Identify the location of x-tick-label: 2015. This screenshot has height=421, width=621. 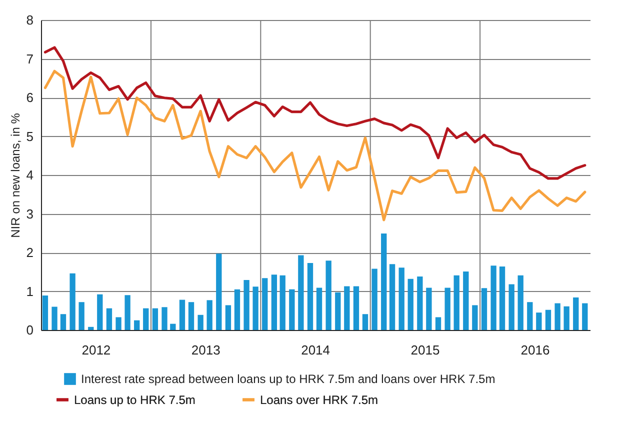
(425, 350).